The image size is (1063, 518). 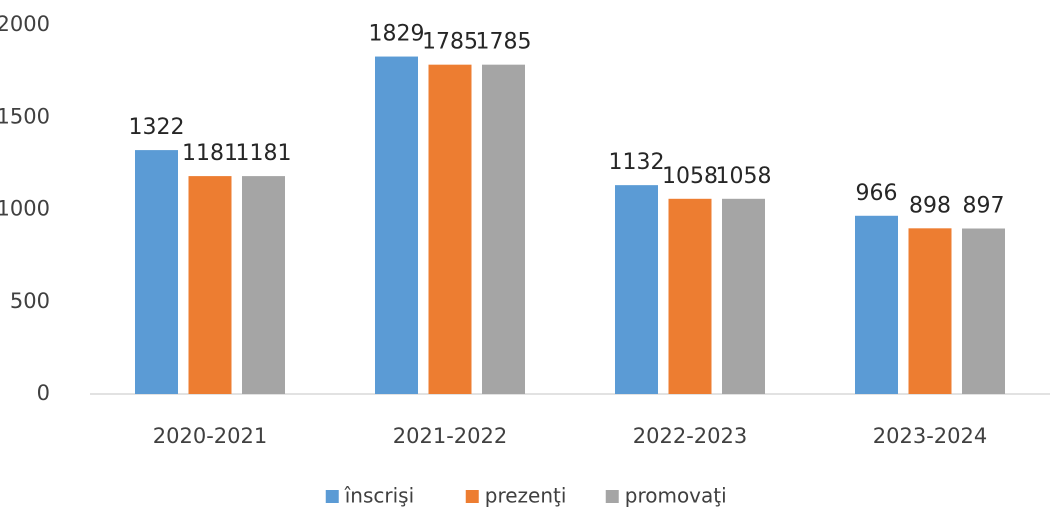 What do you see at coordinates (930, 436) in the screenshot?
I see `x-tick-label: 2023-2024` at bounding box center [930, 436].